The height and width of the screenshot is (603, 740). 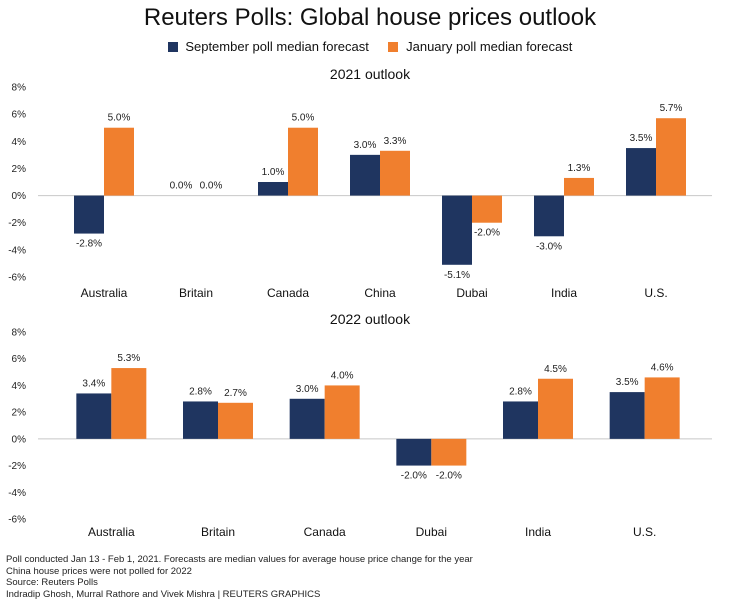 What do you see at coordinates (93, 383) in the screenshot?
I see `data-label-2022: 3.4%` at bounding box center [93, 383].